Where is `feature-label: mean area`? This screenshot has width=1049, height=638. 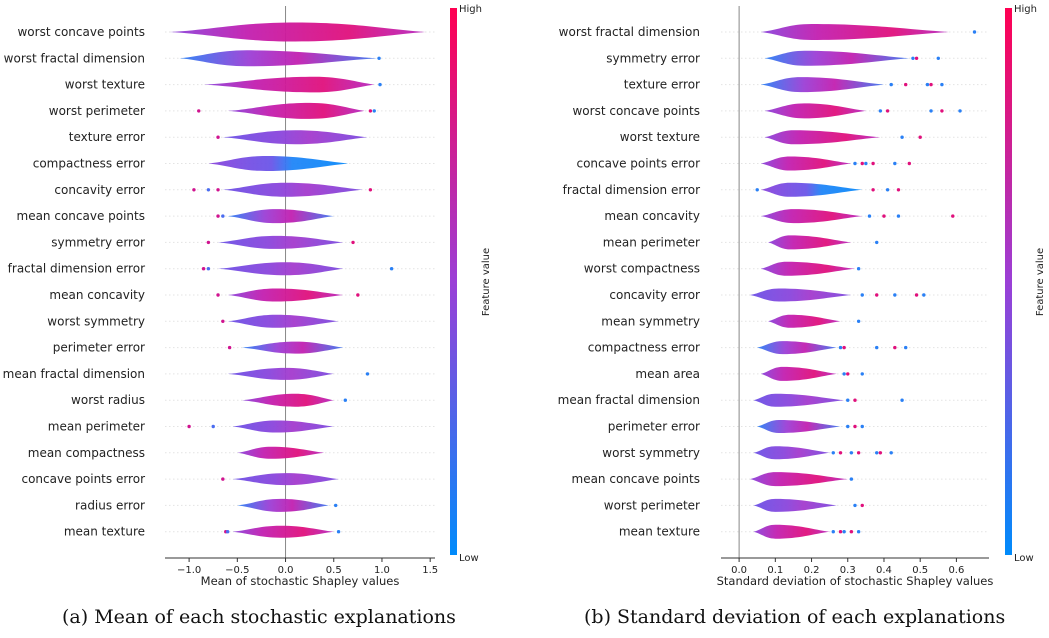
feature-label: mean area is located at coordinates (667, 374).